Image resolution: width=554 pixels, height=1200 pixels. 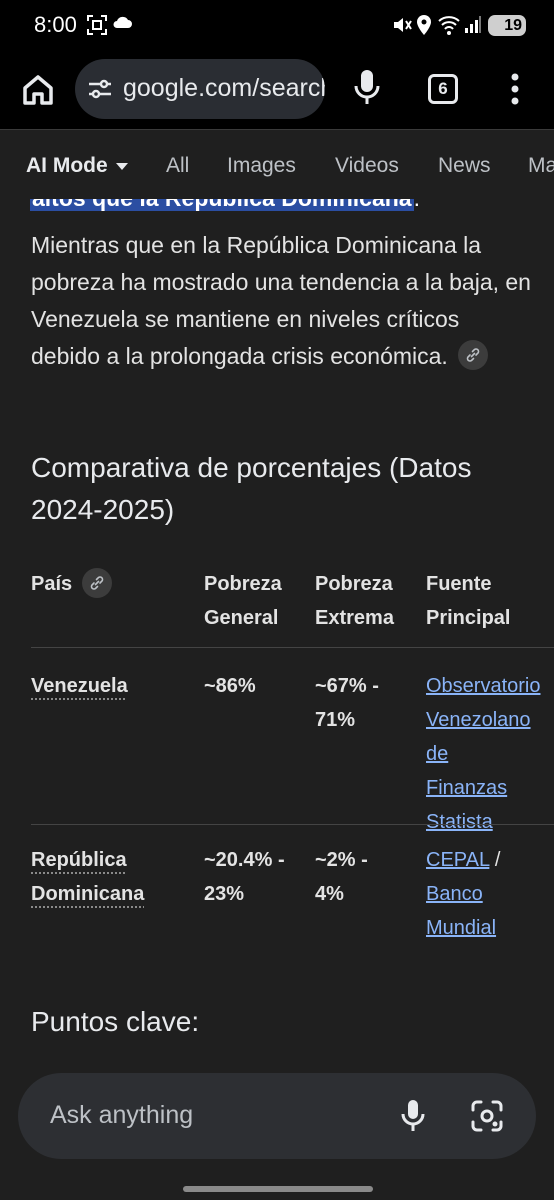 What do you see at coordinates (67, 165) in the screenshot?
I see `tab-label: AI Mode` at bounding box center [67, 165].